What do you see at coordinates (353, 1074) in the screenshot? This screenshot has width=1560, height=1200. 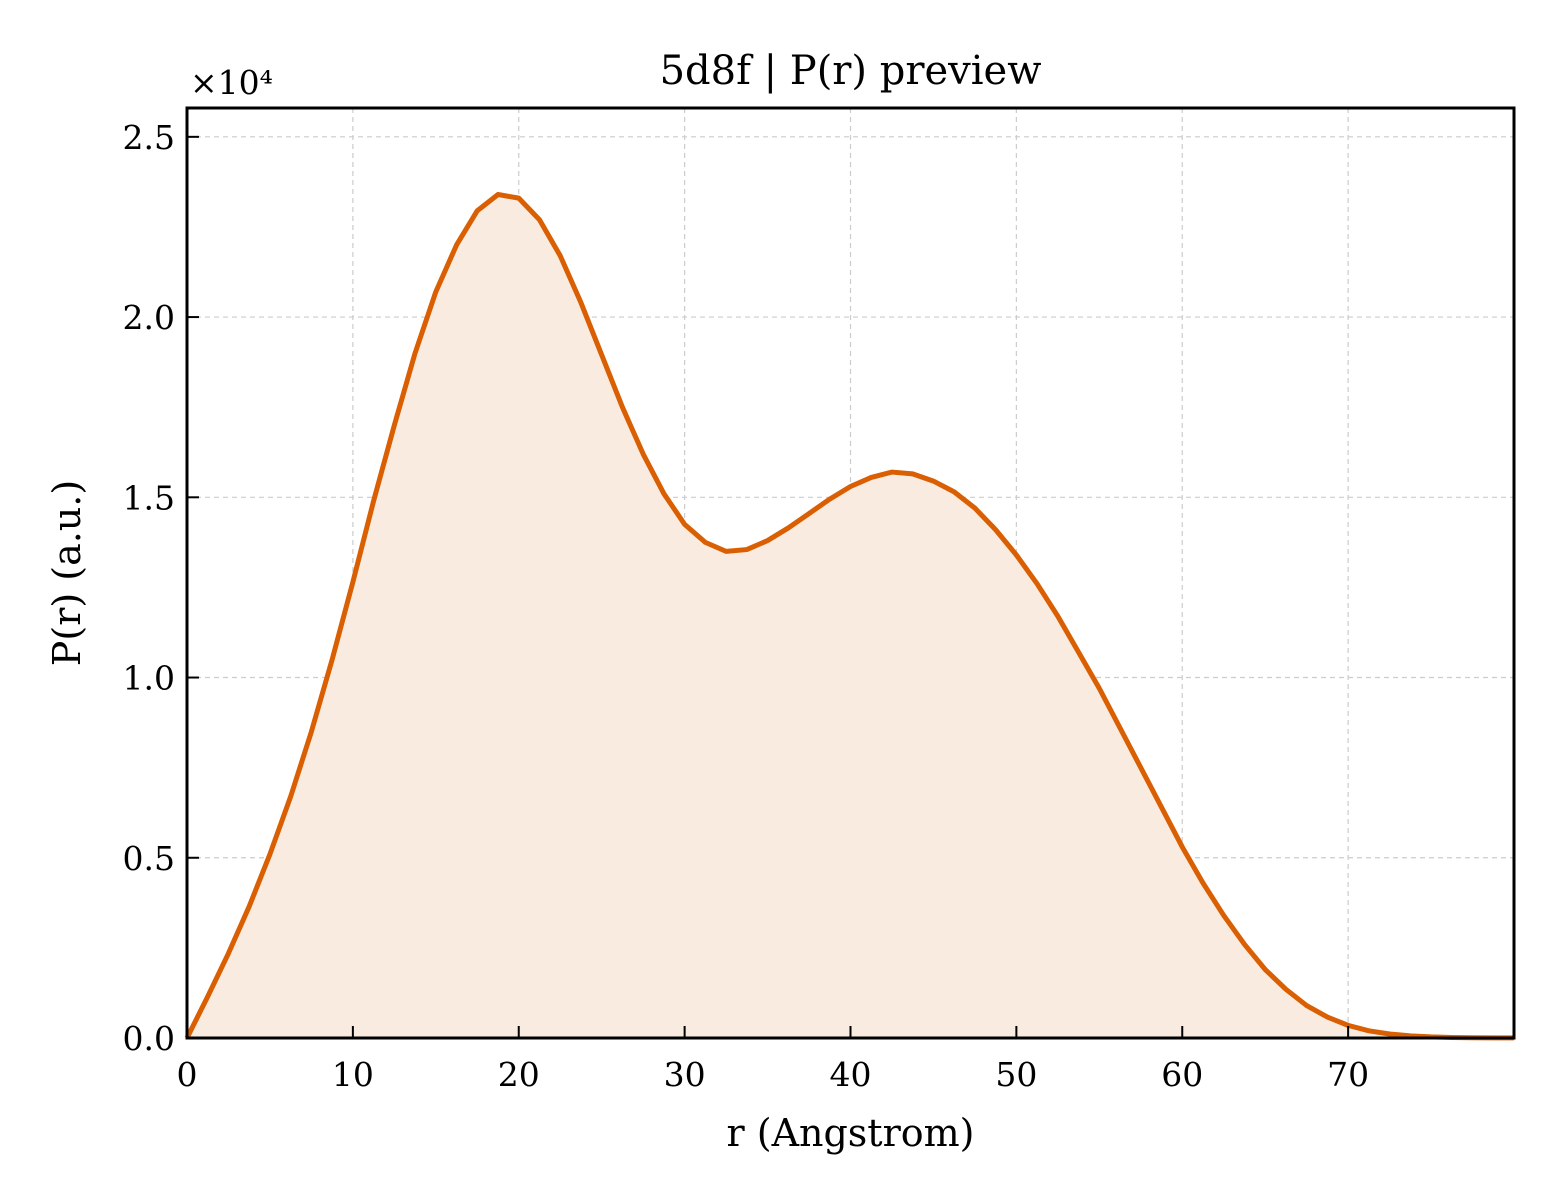 I see `x-tick-label: 10` at bounding box center [353, 1074].